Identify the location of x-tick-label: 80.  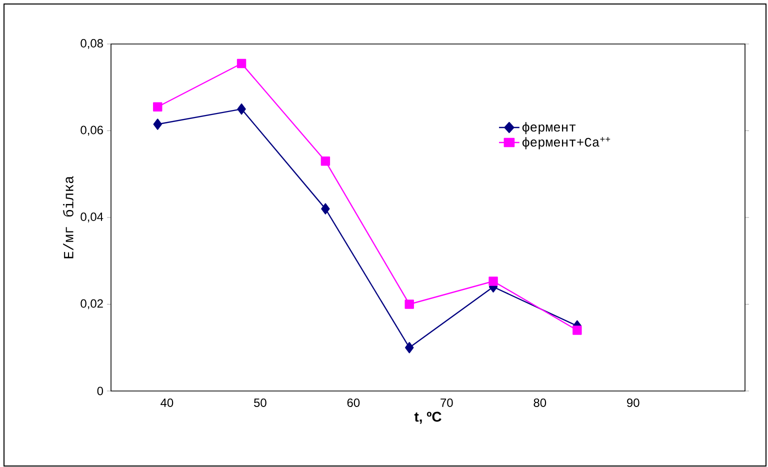
(540, 402).